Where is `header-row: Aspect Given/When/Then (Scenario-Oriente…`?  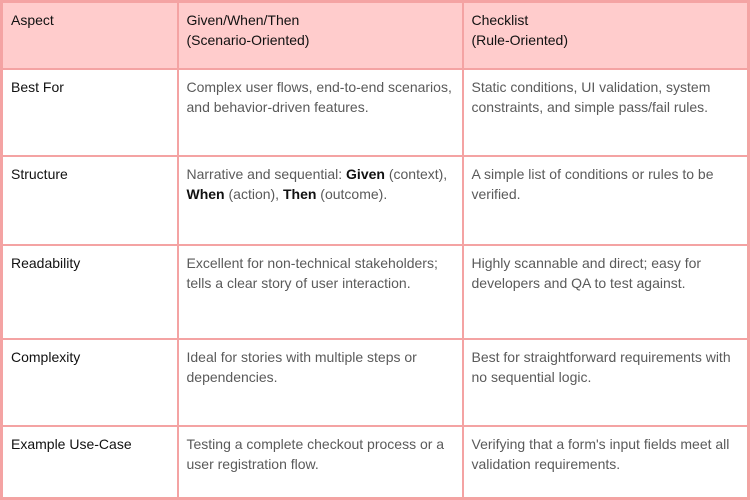
header-row: Aspect Given/When/Then (Scenario-Oriente… is located at coordinates (375, 35).